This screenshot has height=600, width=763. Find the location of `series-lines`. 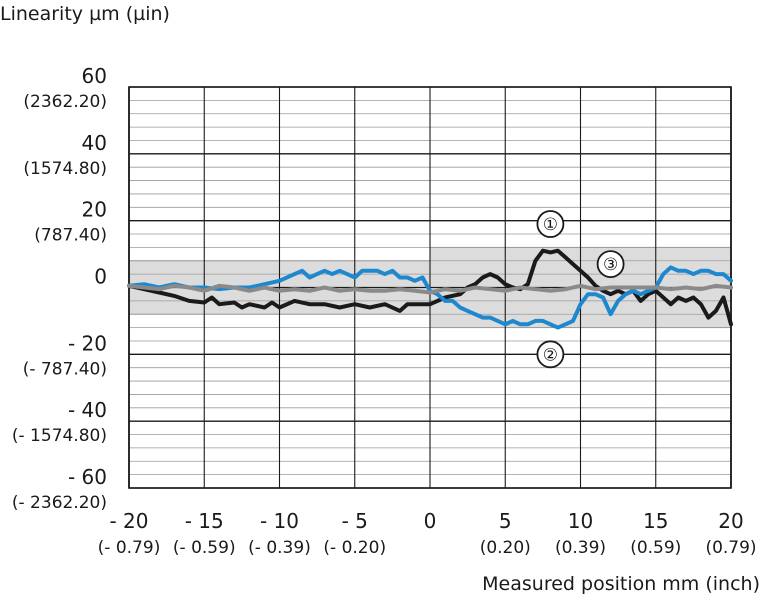

series-lines is located at coordinates (430, 289).